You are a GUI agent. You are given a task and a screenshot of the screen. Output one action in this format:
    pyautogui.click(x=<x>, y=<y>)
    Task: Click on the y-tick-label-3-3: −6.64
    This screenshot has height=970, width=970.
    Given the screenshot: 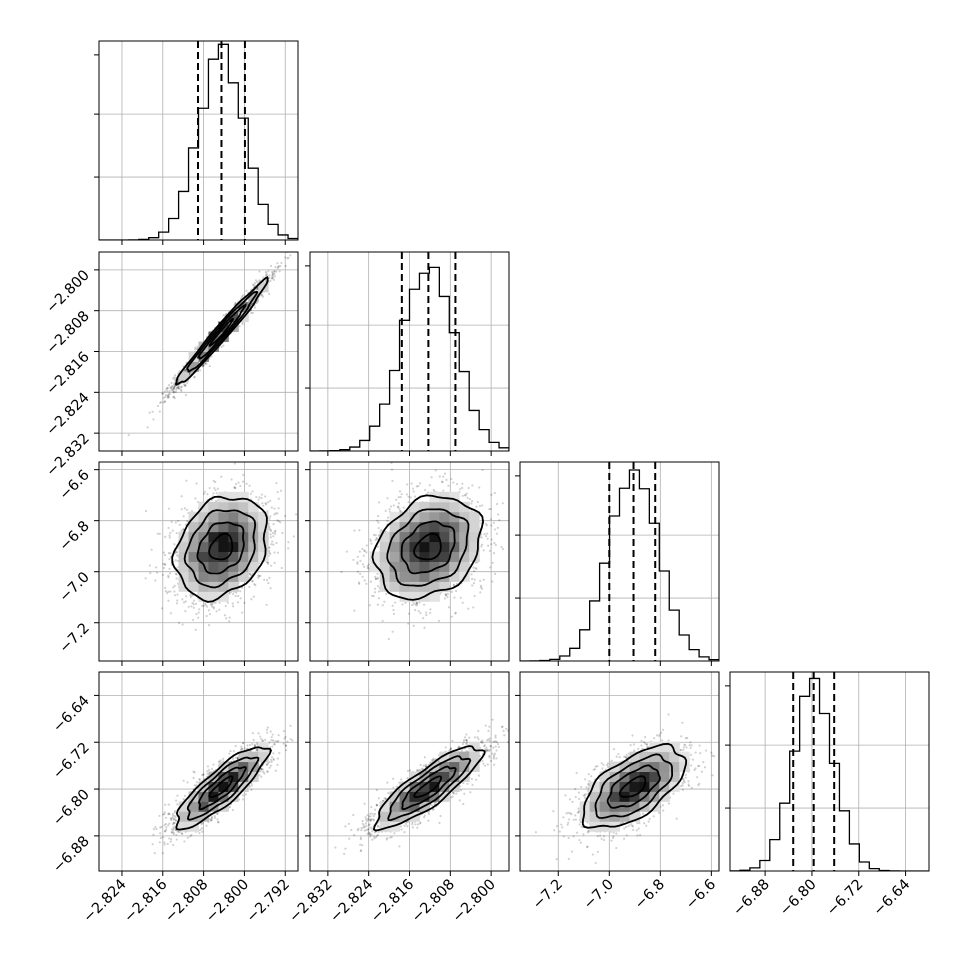 What is the action you would take?
    pyautogui.click(x=71, y=714)
    